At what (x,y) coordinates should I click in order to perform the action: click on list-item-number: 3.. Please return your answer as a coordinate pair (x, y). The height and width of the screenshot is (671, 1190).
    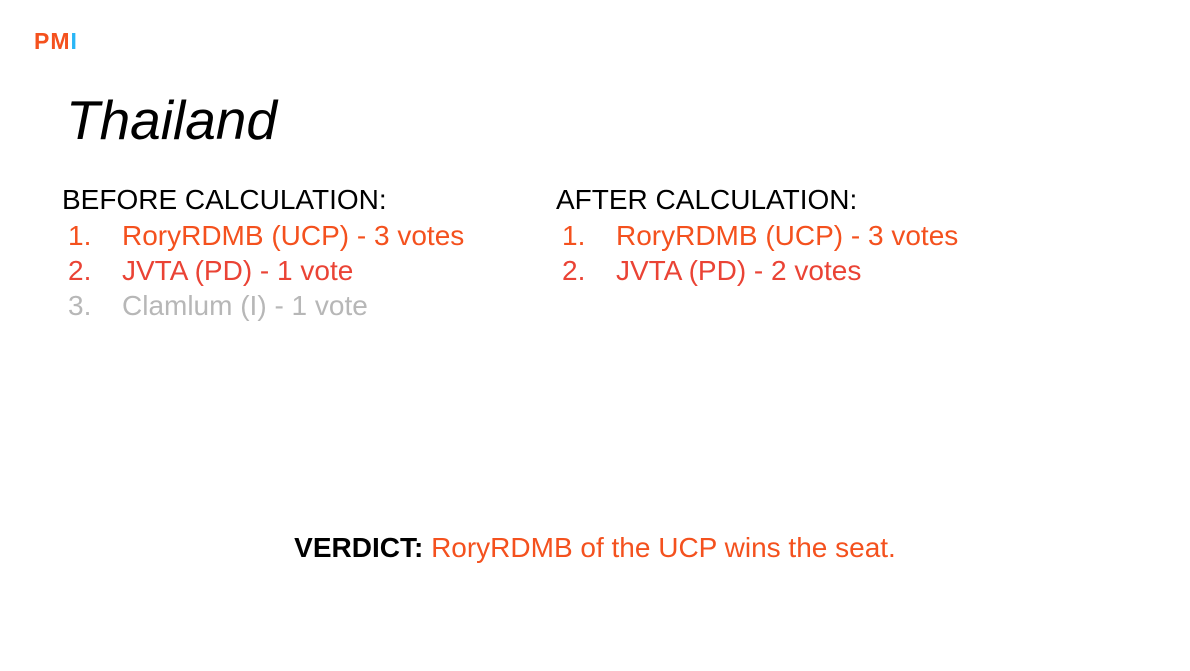
    Looking at the image, I should click on (80, 305).